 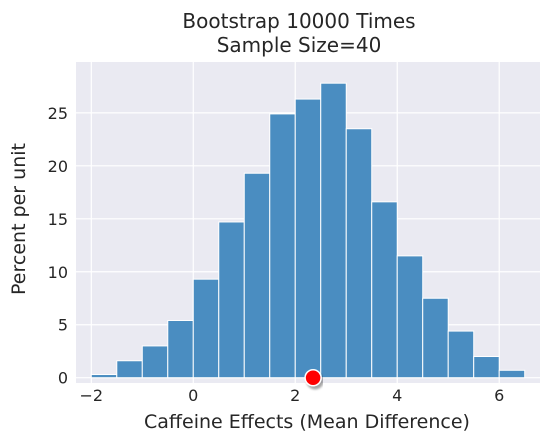 I want to click on x-tick-label: 0, so click(x=193, y=395).